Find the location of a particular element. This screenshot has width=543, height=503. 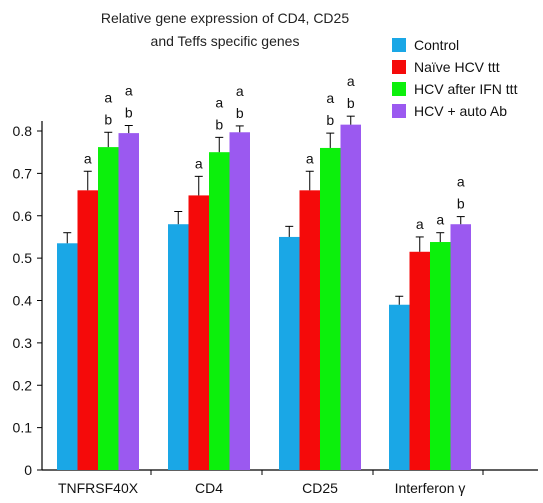

y-tick-label: 0.8 is located at coordinates (23, 131).